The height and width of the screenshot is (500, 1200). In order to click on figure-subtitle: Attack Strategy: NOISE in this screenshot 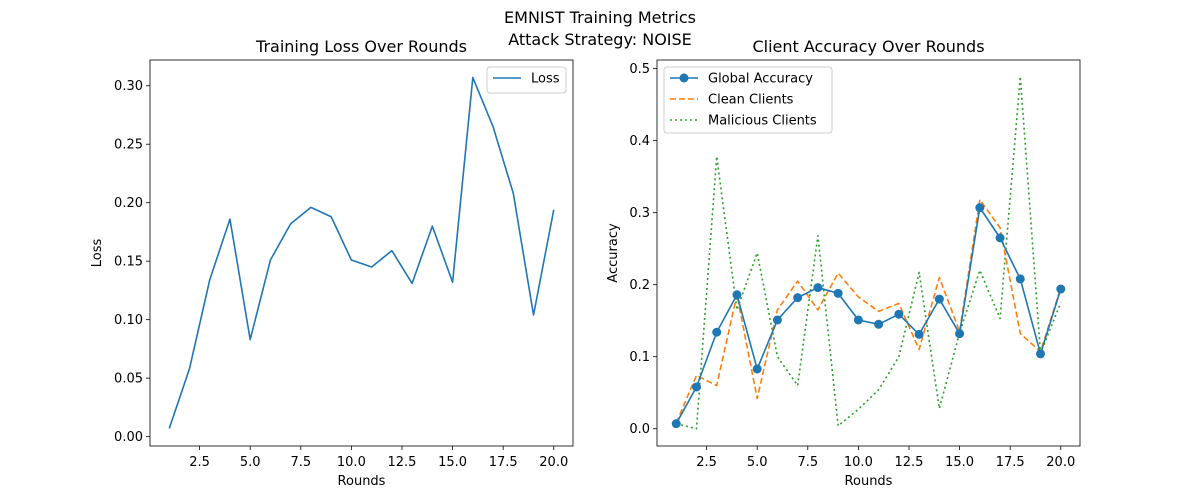, I will do `click(600, 39)`.